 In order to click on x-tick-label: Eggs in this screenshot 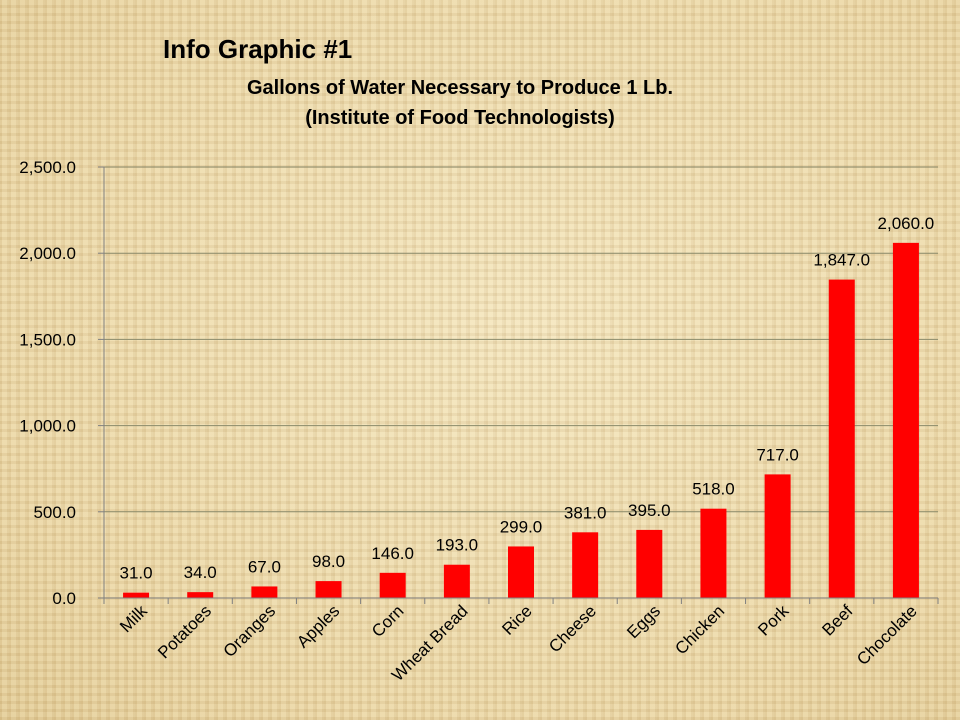, I will do `click(643, 621)`.